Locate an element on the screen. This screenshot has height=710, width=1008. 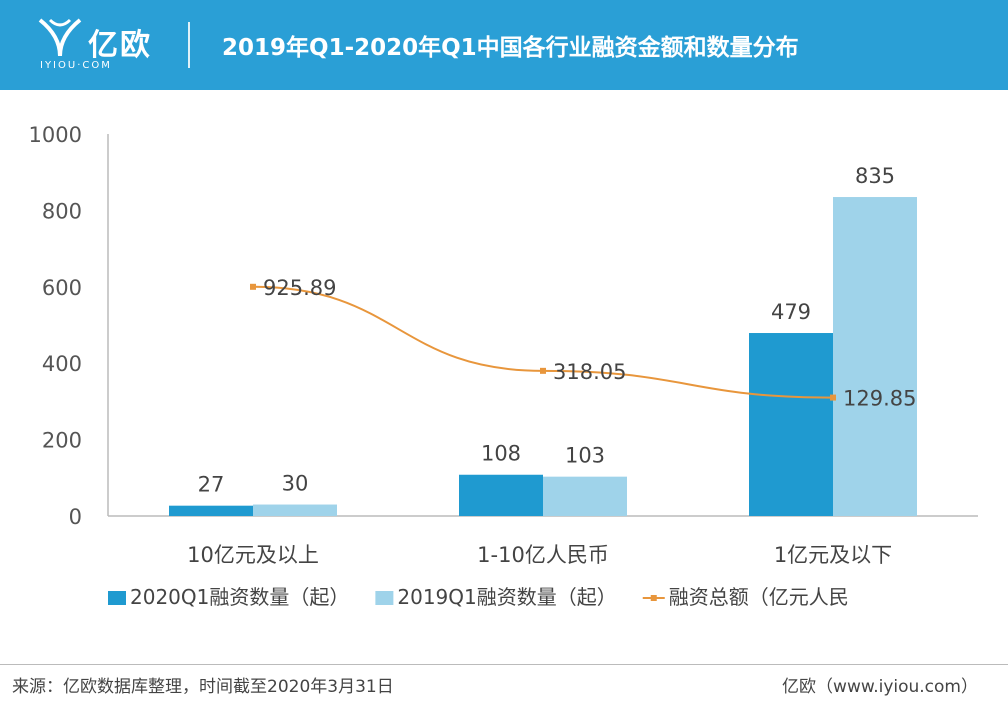
line-value-label: 925.89 is located at coordinates (299, 288).